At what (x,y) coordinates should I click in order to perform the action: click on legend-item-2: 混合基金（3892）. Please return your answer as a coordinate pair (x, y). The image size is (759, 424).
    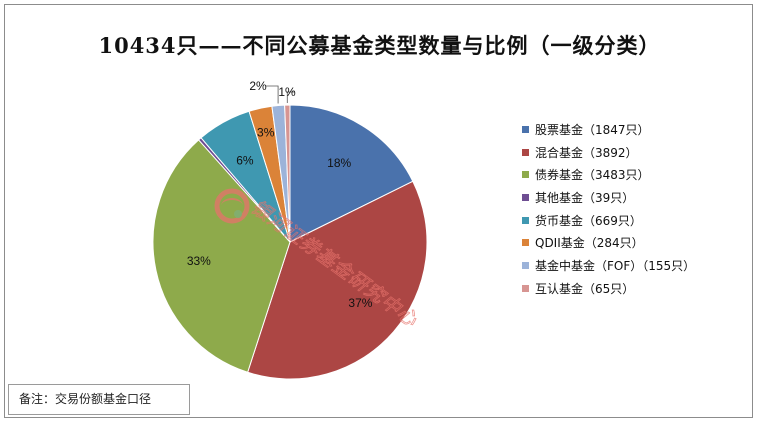
    Looking at the image, I should click on (608, 152).